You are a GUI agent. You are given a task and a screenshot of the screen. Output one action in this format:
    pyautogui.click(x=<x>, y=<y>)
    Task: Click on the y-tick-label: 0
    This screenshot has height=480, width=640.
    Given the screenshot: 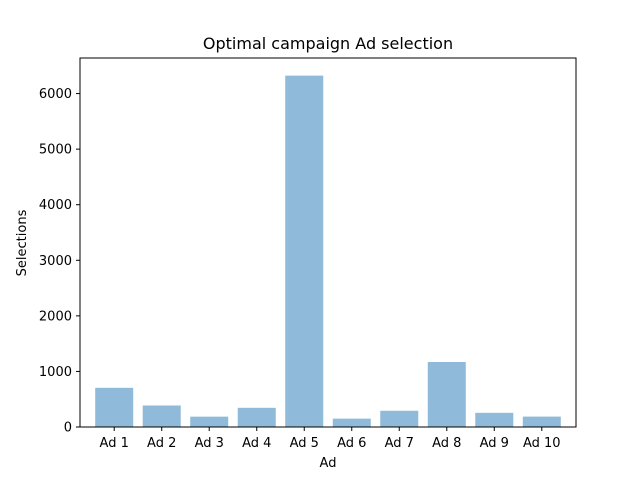 What is the action you would take?
    pyautogui.click(x=68, y=428)
    